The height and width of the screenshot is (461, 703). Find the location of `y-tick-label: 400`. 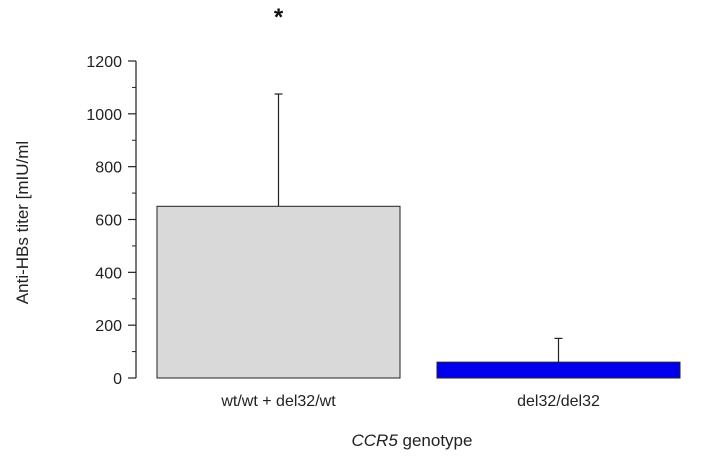

y-tick-label: 400 is located at coordinates (108, 273).